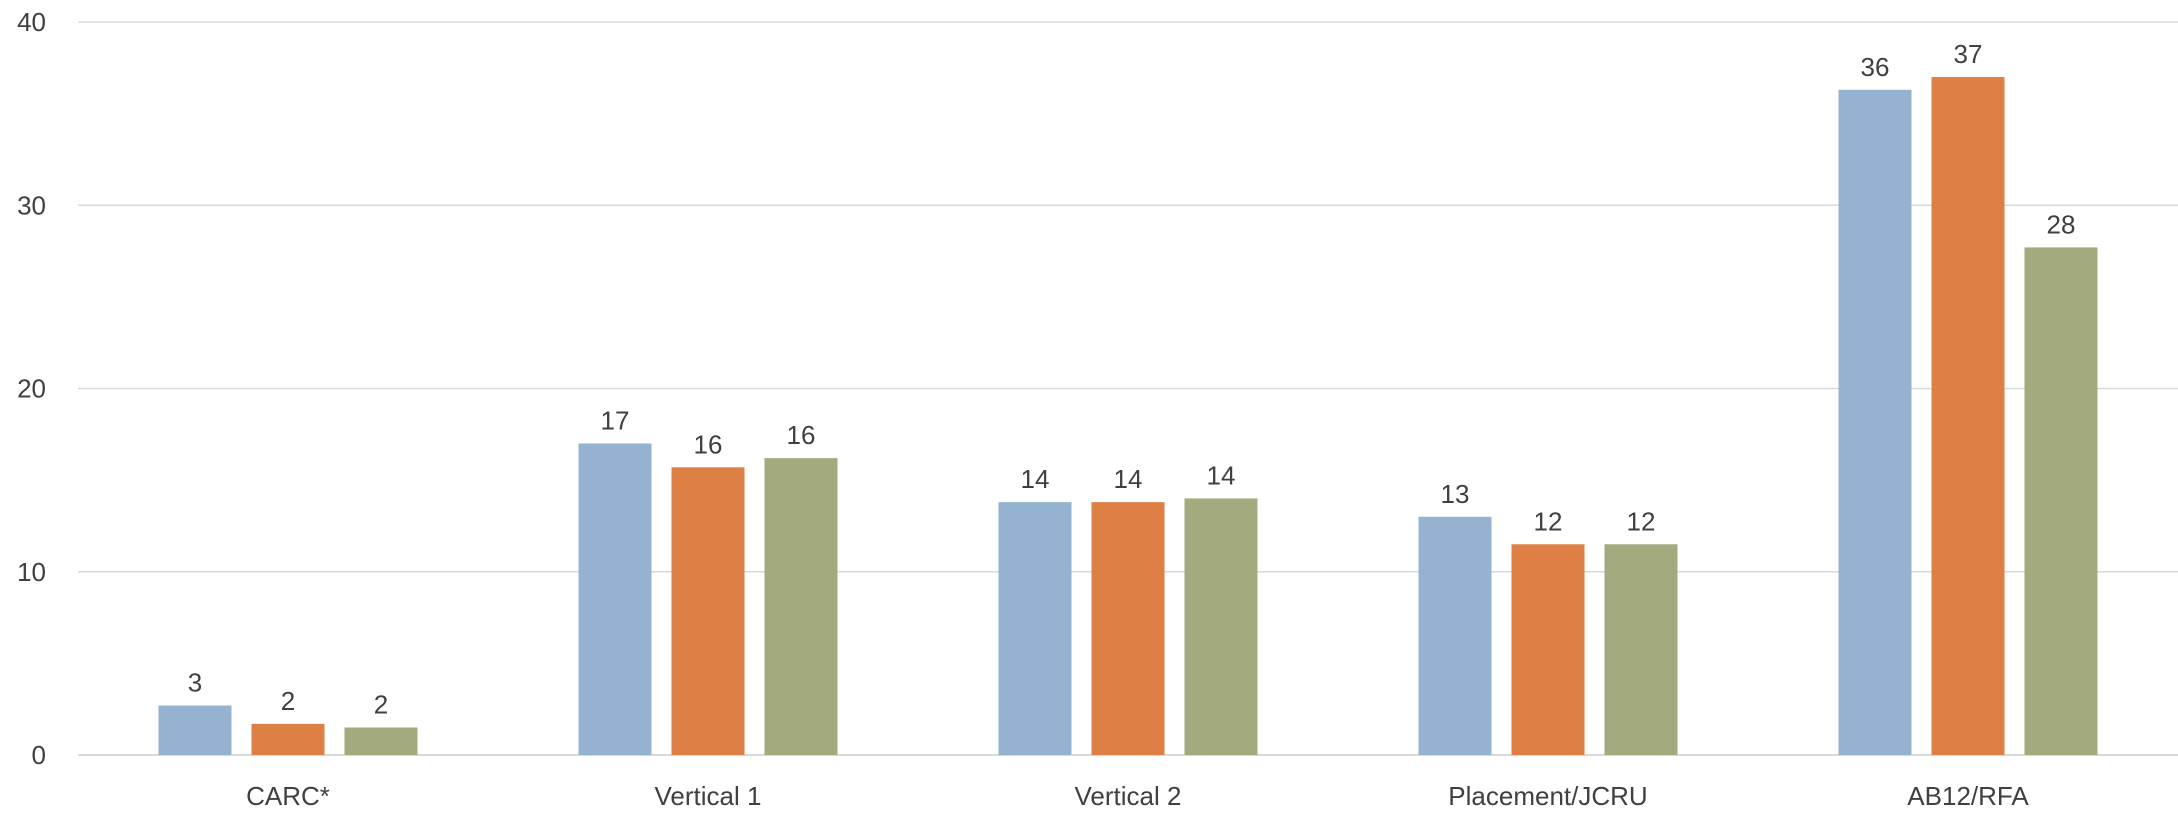  Describe the element at coordinates (31, 205) in the screenshot. I see `y-tick-label: 30` at that location.